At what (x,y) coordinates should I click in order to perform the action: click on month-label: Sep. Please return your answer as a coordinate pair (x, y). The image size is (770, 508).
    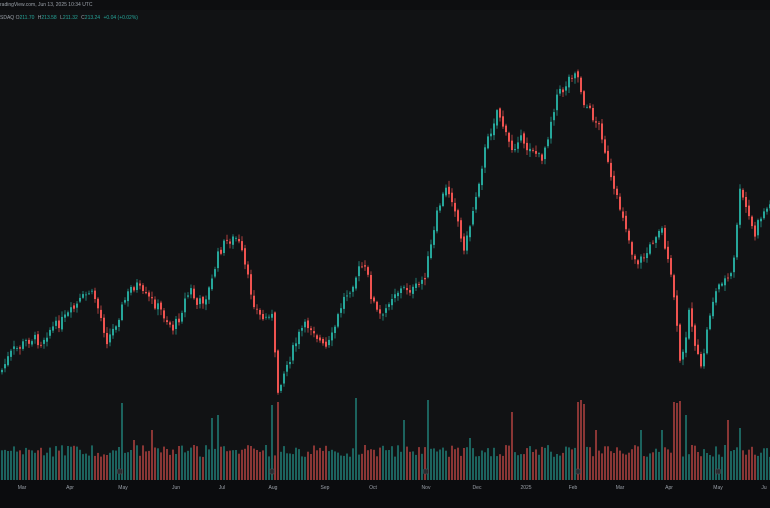
    Looking at the image, I should click on (325, 488).